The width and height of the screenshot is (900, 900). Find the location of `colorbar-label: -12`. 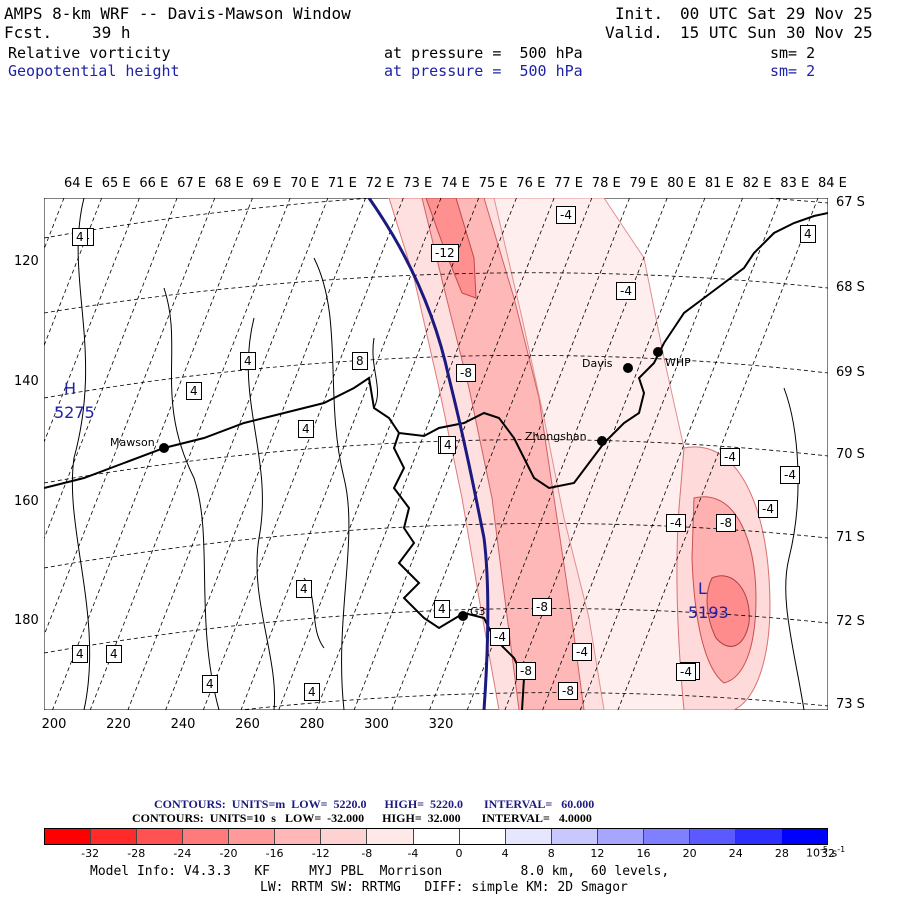

colorbar-label: -12 is located at coordinates (320, 853).